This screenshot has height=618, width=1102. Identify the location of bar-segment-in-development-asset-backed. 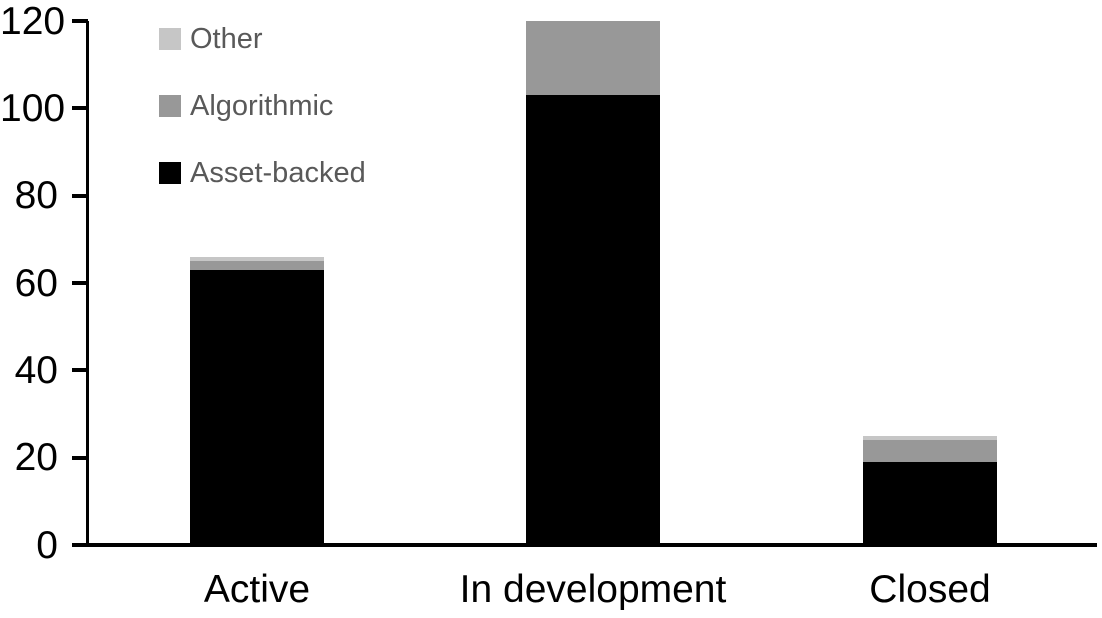
(593, 320).